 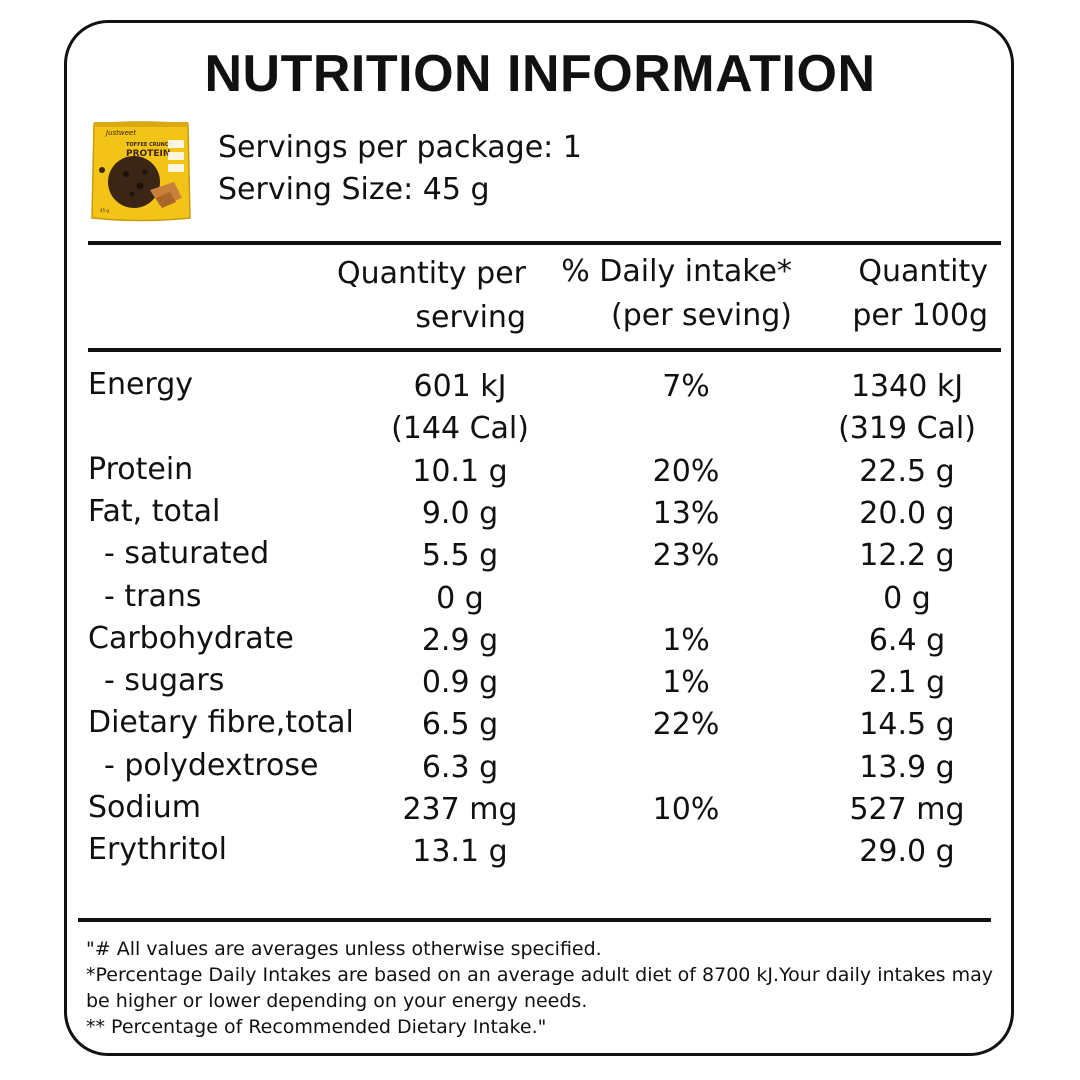 I want to click on qty-per-100g-value: 12.2 g, so click(x=907, y=555).